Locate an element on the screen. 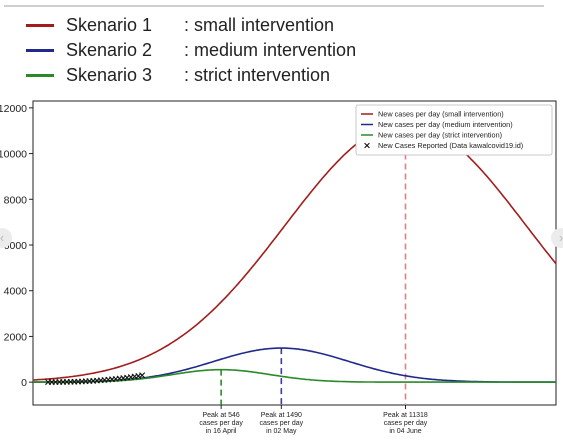  peak-annotation-1: cases per day is located at coordinates (221, 423).